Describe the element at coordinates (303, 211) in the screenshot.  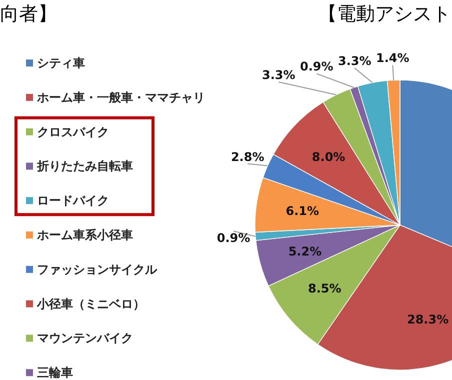
I see `data-label: 6.1%` at that location.